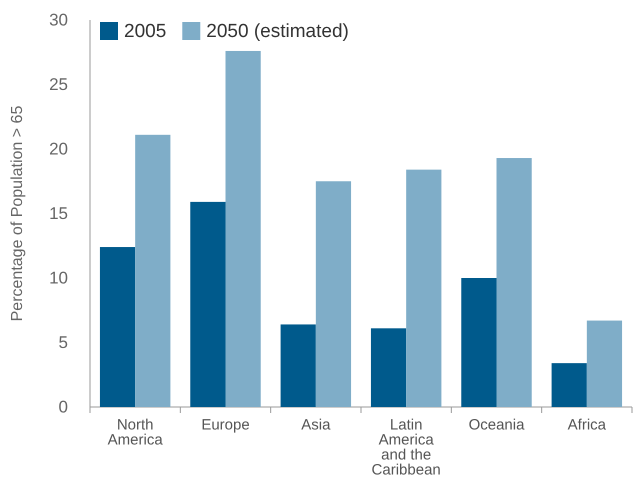  I want to click on y-axis-title: Percentage of Population > 65, so click(17, 214).